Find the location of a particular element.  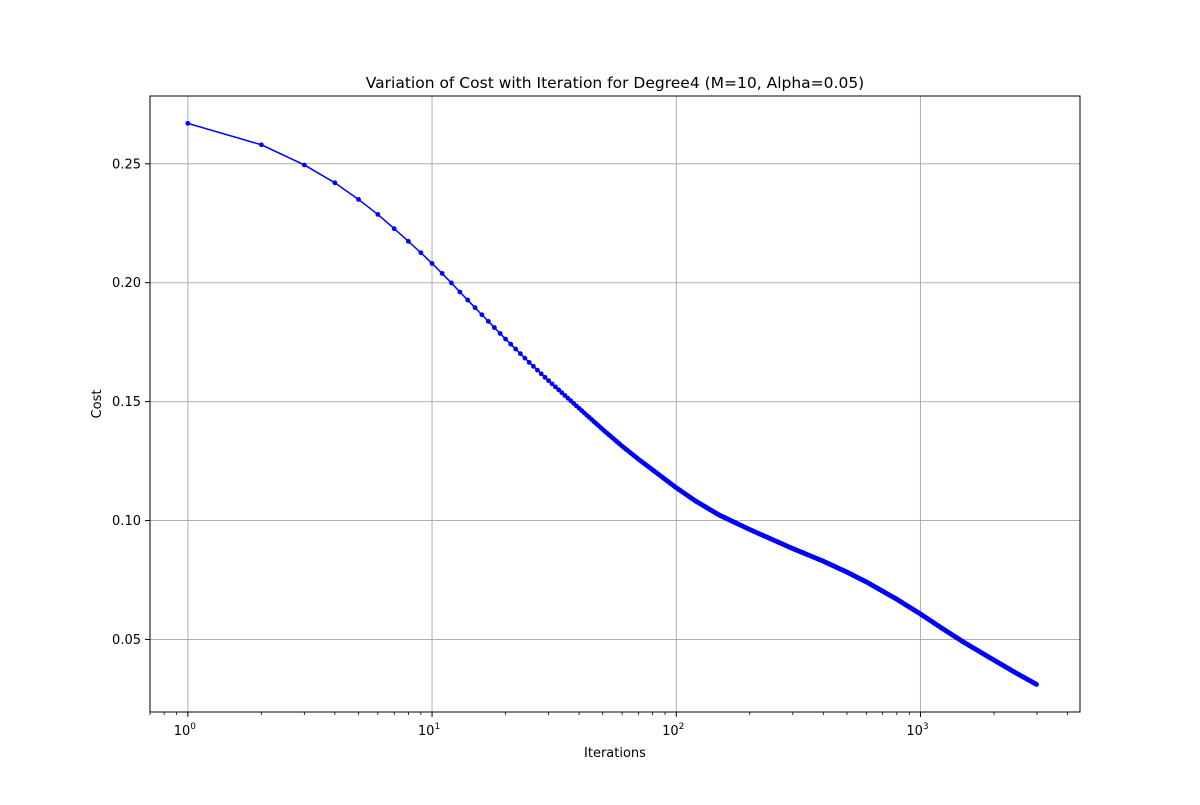

x-tick-label: 10² is located at coordinates (673, 730).